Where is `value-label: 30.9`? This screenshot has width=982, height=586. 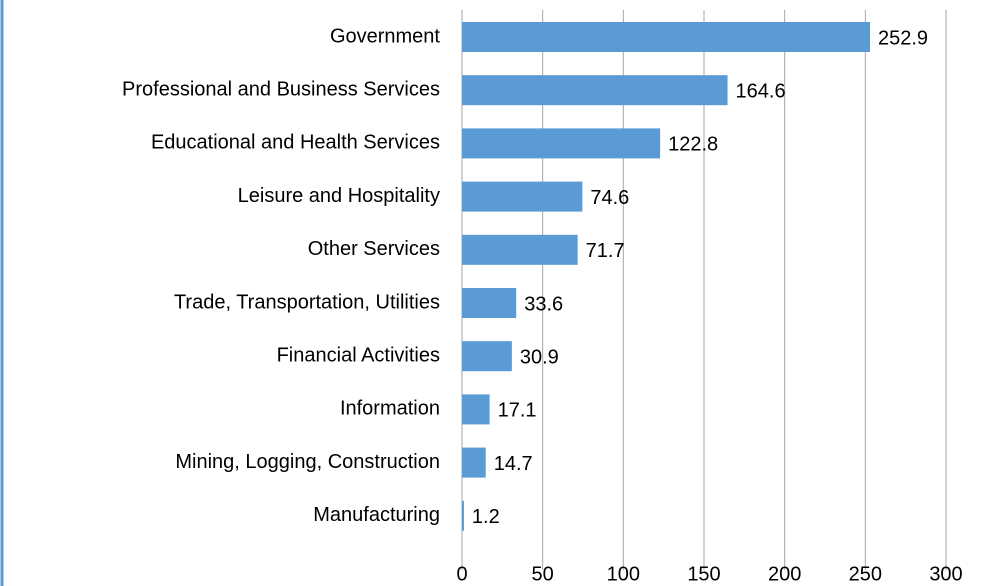 value-label: 30.9 is located at coordinates (539, 357).